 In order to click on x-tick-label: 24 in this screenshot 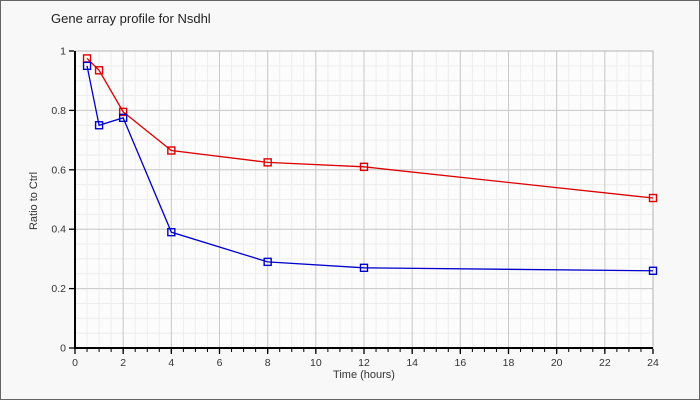, I will do `click(653, 363)`.